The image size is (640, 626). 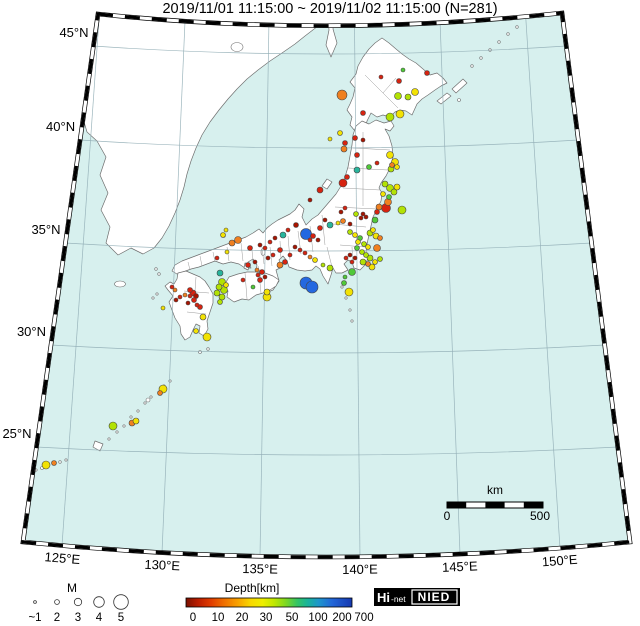 I want to click on lake-khanka, so click(x=237, y=47).